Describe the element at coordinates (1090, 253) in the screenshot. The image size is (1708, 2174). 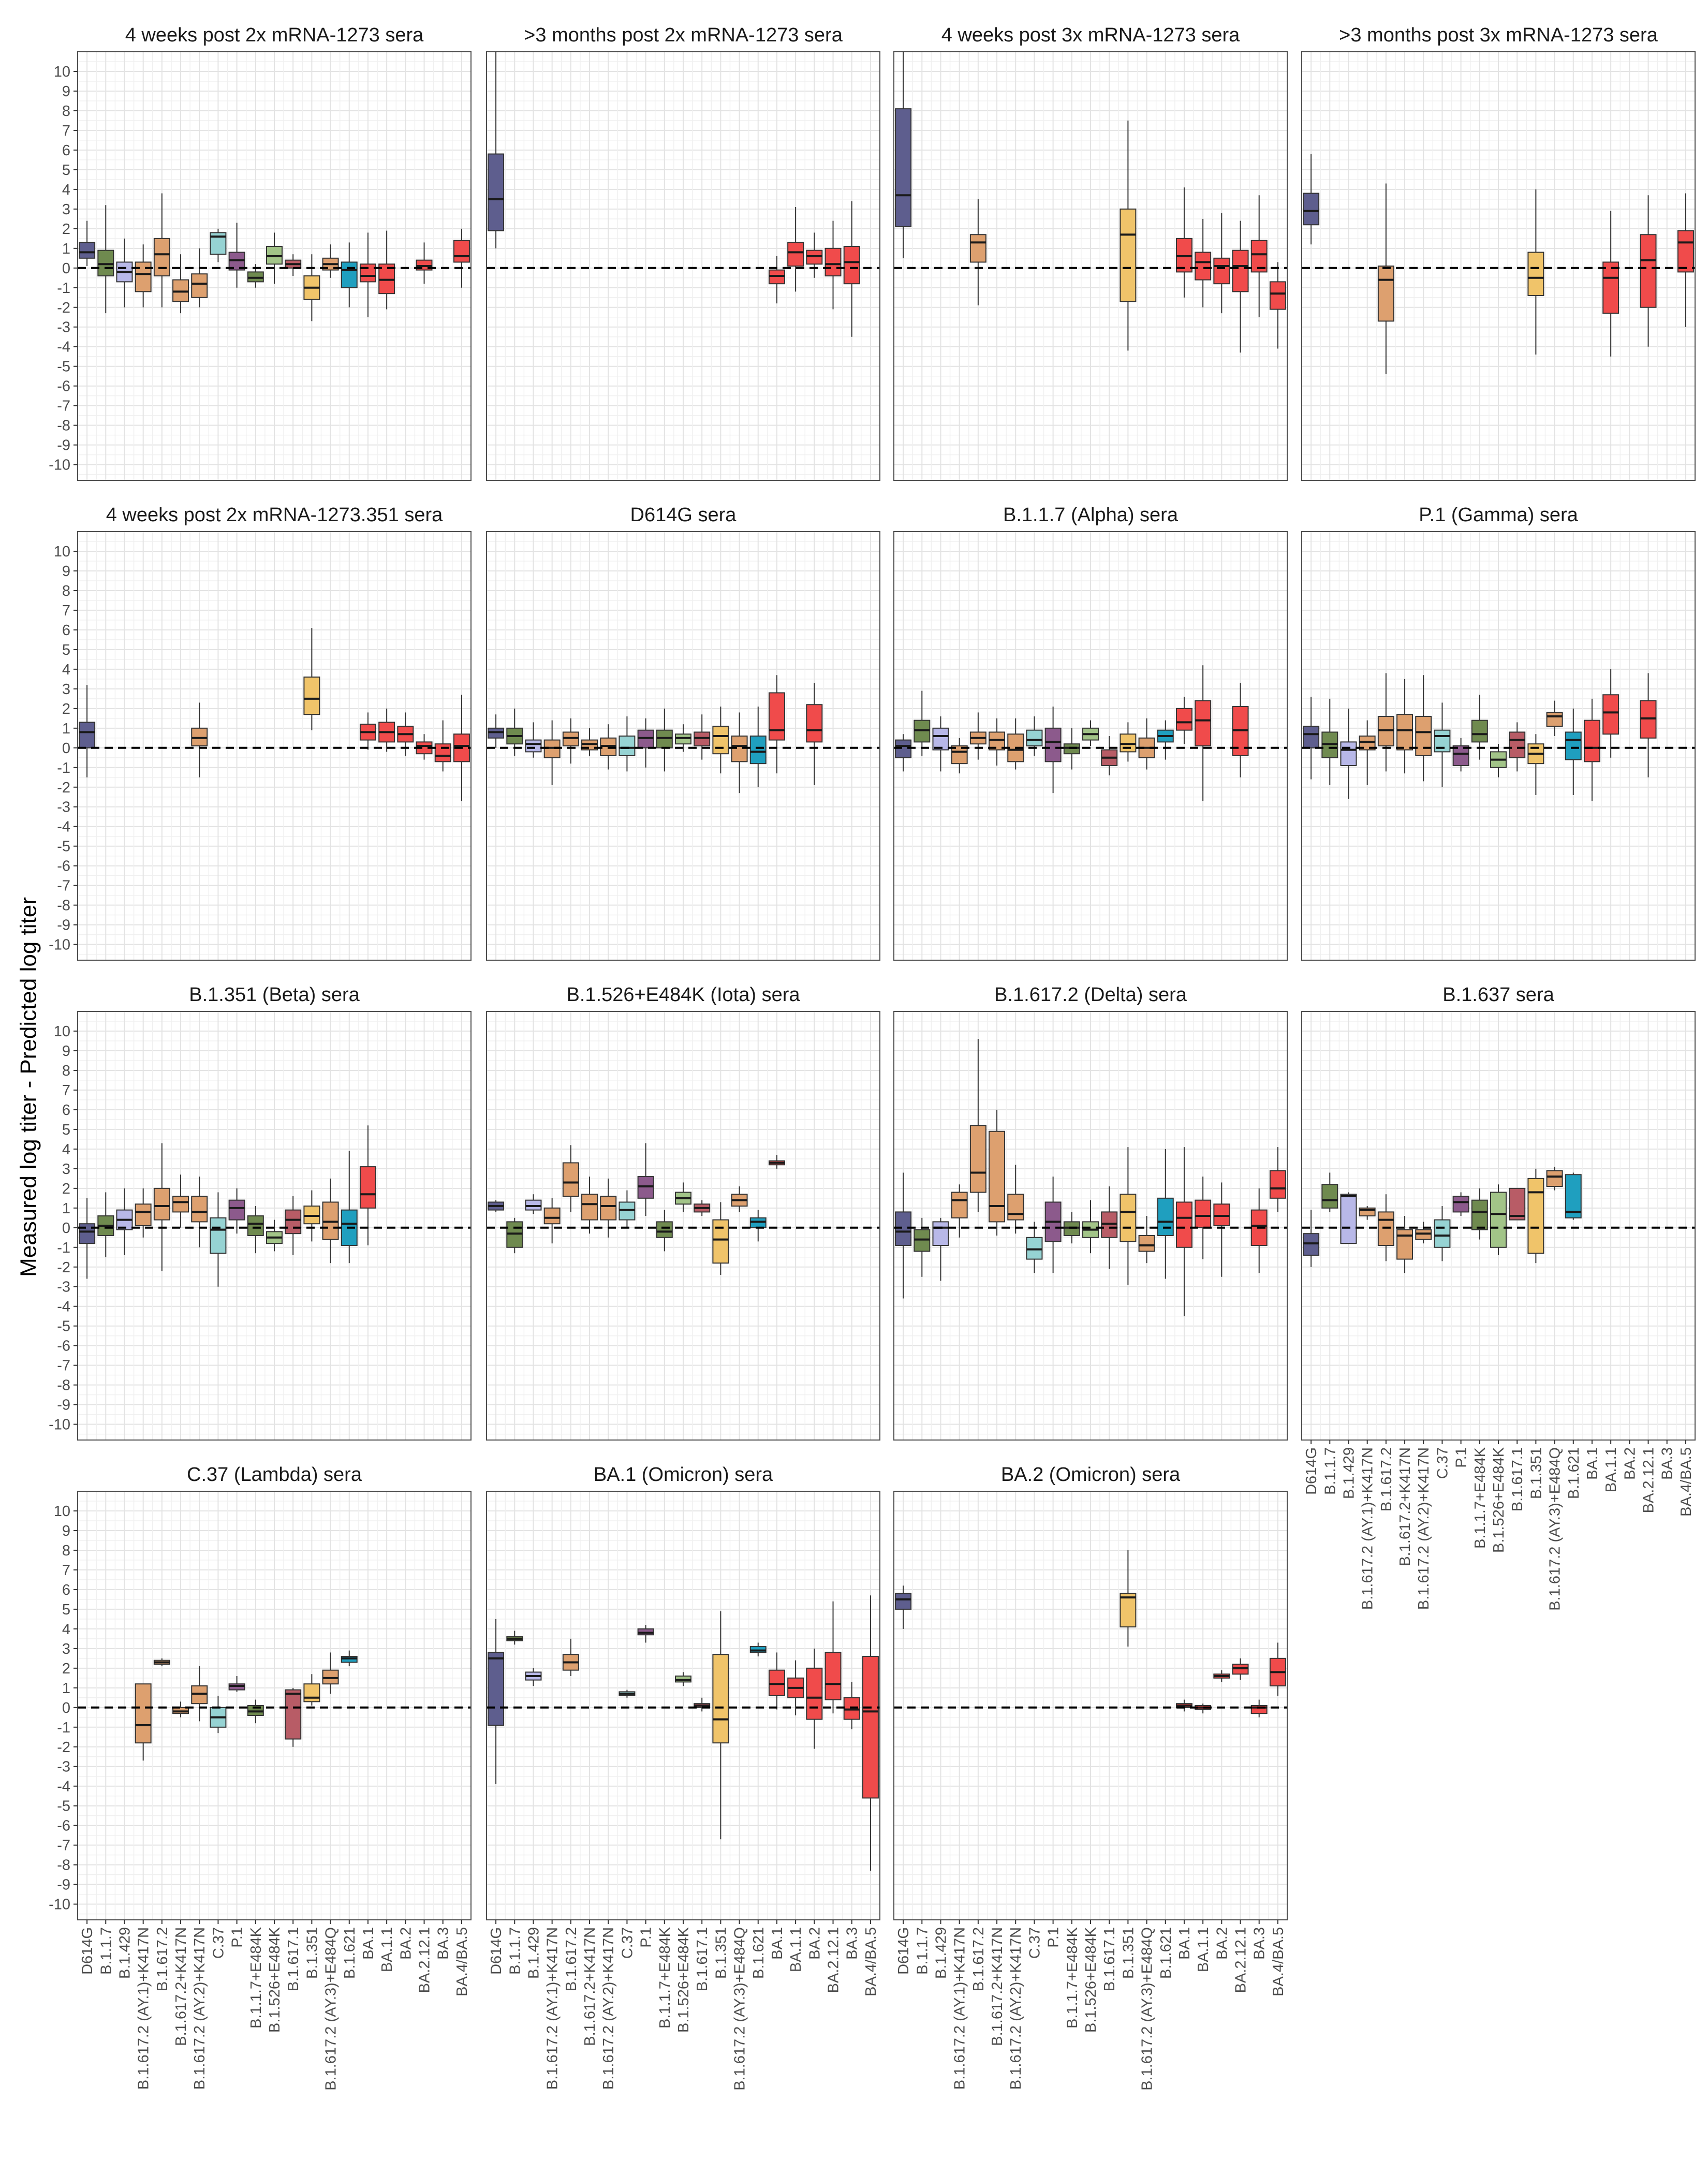
I see `panel-3: 4 weeks post 3x mRNA-1273 sera` at that location.